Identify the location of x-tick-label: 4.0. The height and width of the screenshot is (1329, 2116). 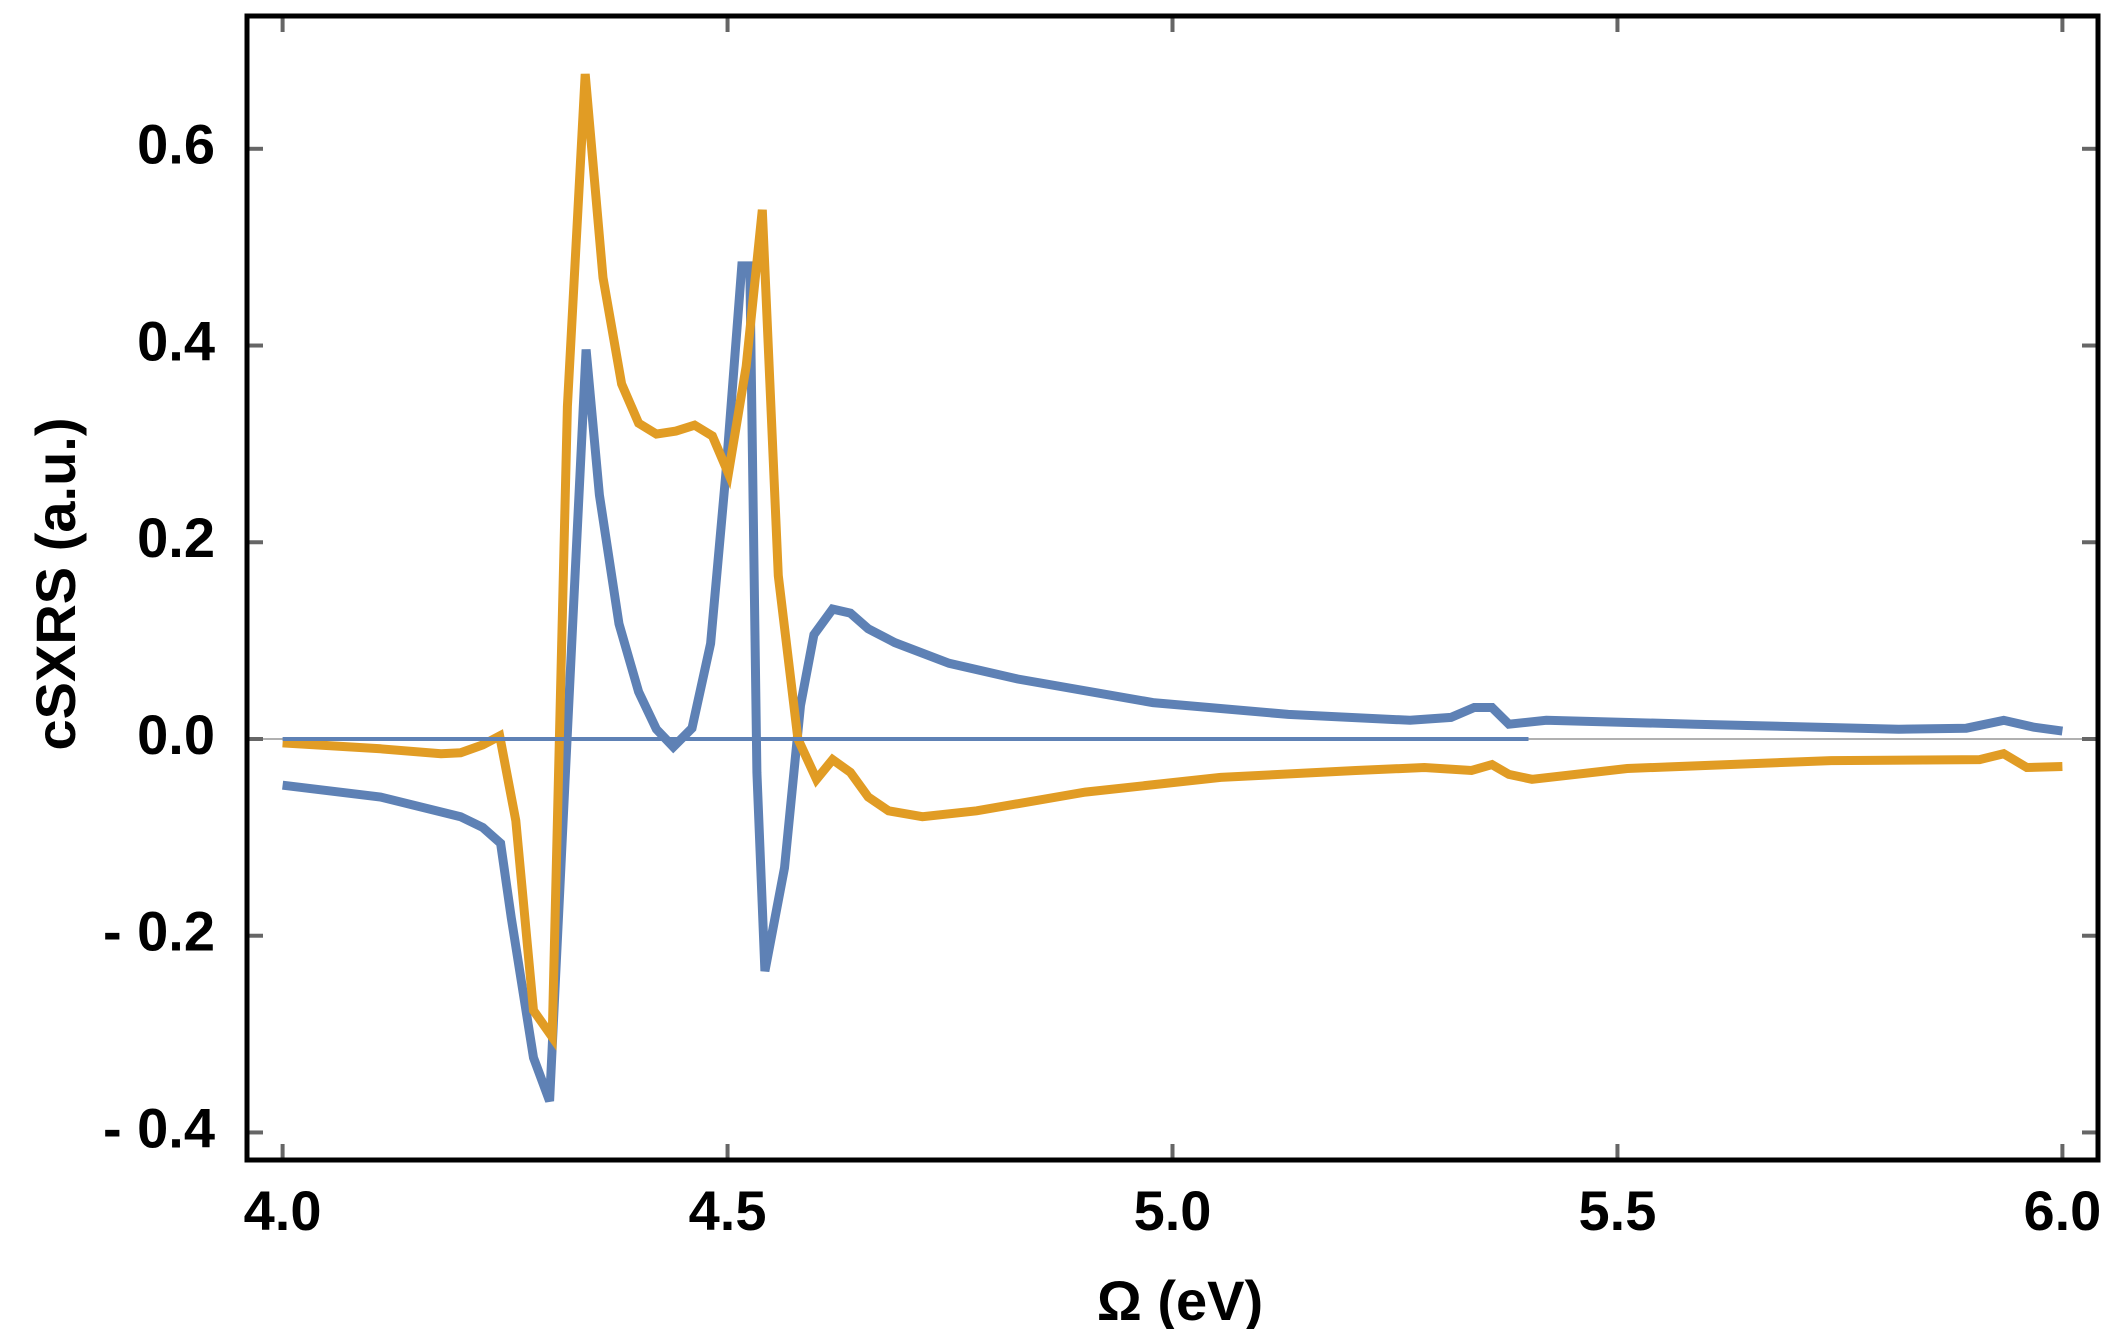
(283, 1210).